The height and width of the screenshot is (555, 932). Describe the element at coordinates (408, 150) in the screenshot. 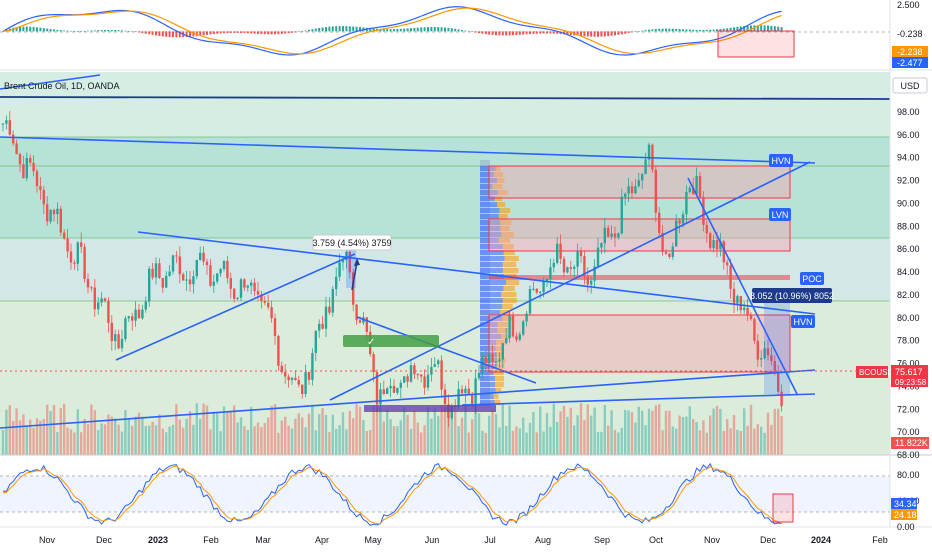

I see `trendline-upper-resistance` at that location.